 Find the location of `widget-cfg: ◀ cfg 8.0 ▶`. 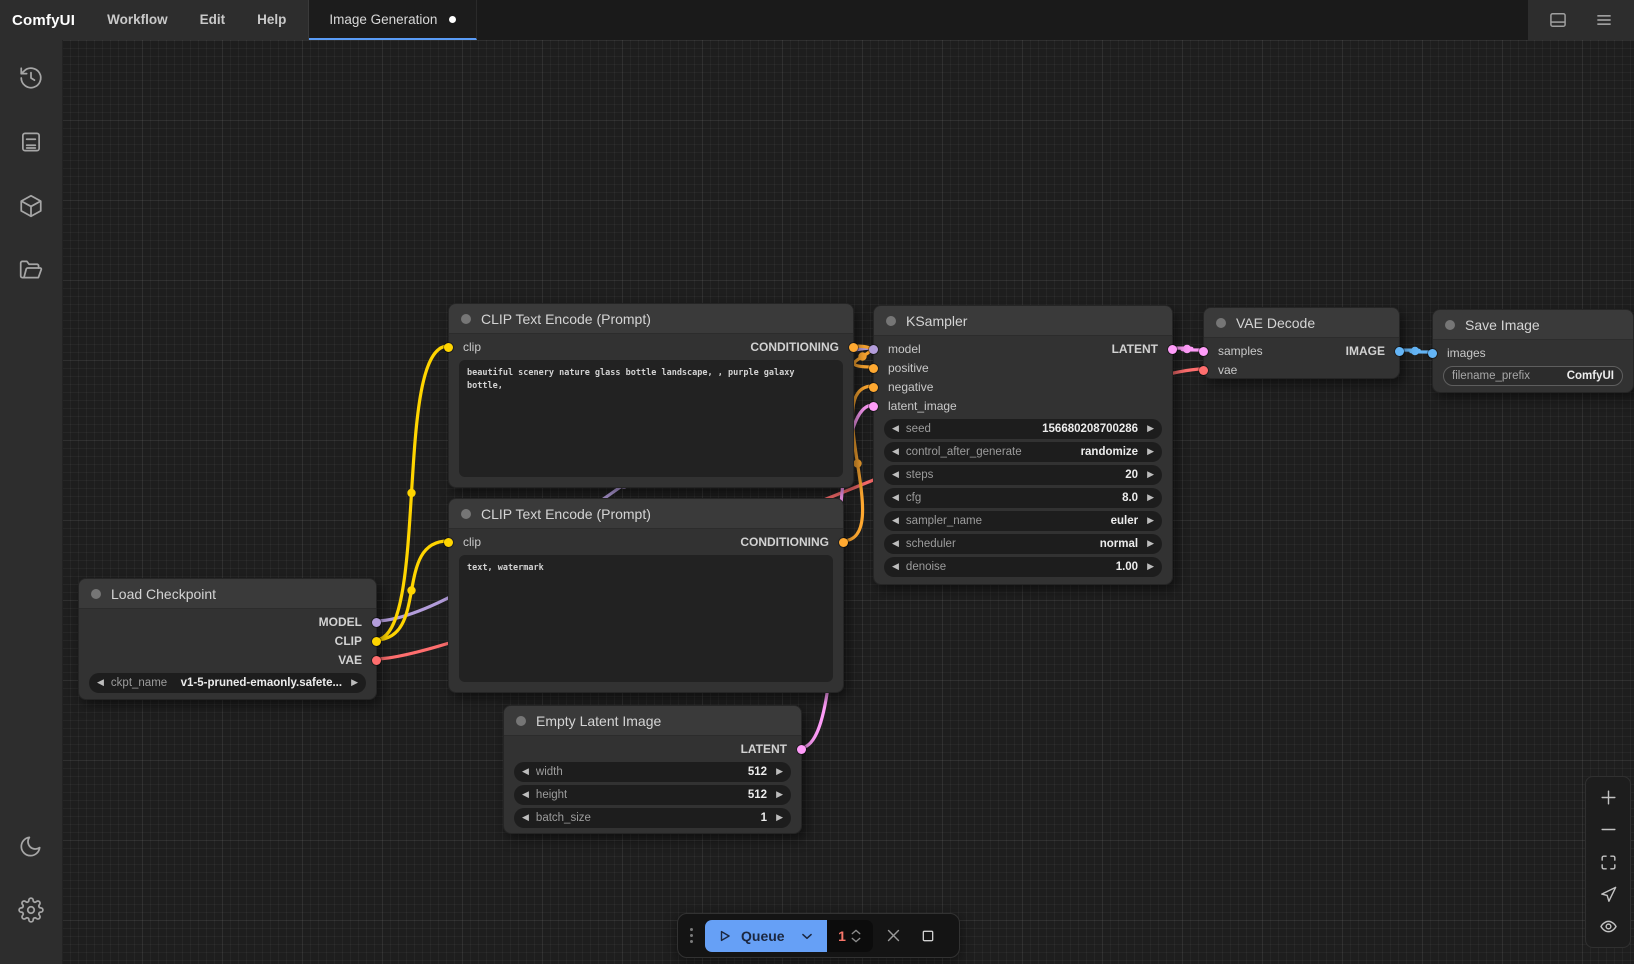

widget-cfg: ◀ cfg 8.0 ▶ is located at coordinates (1023, 498).